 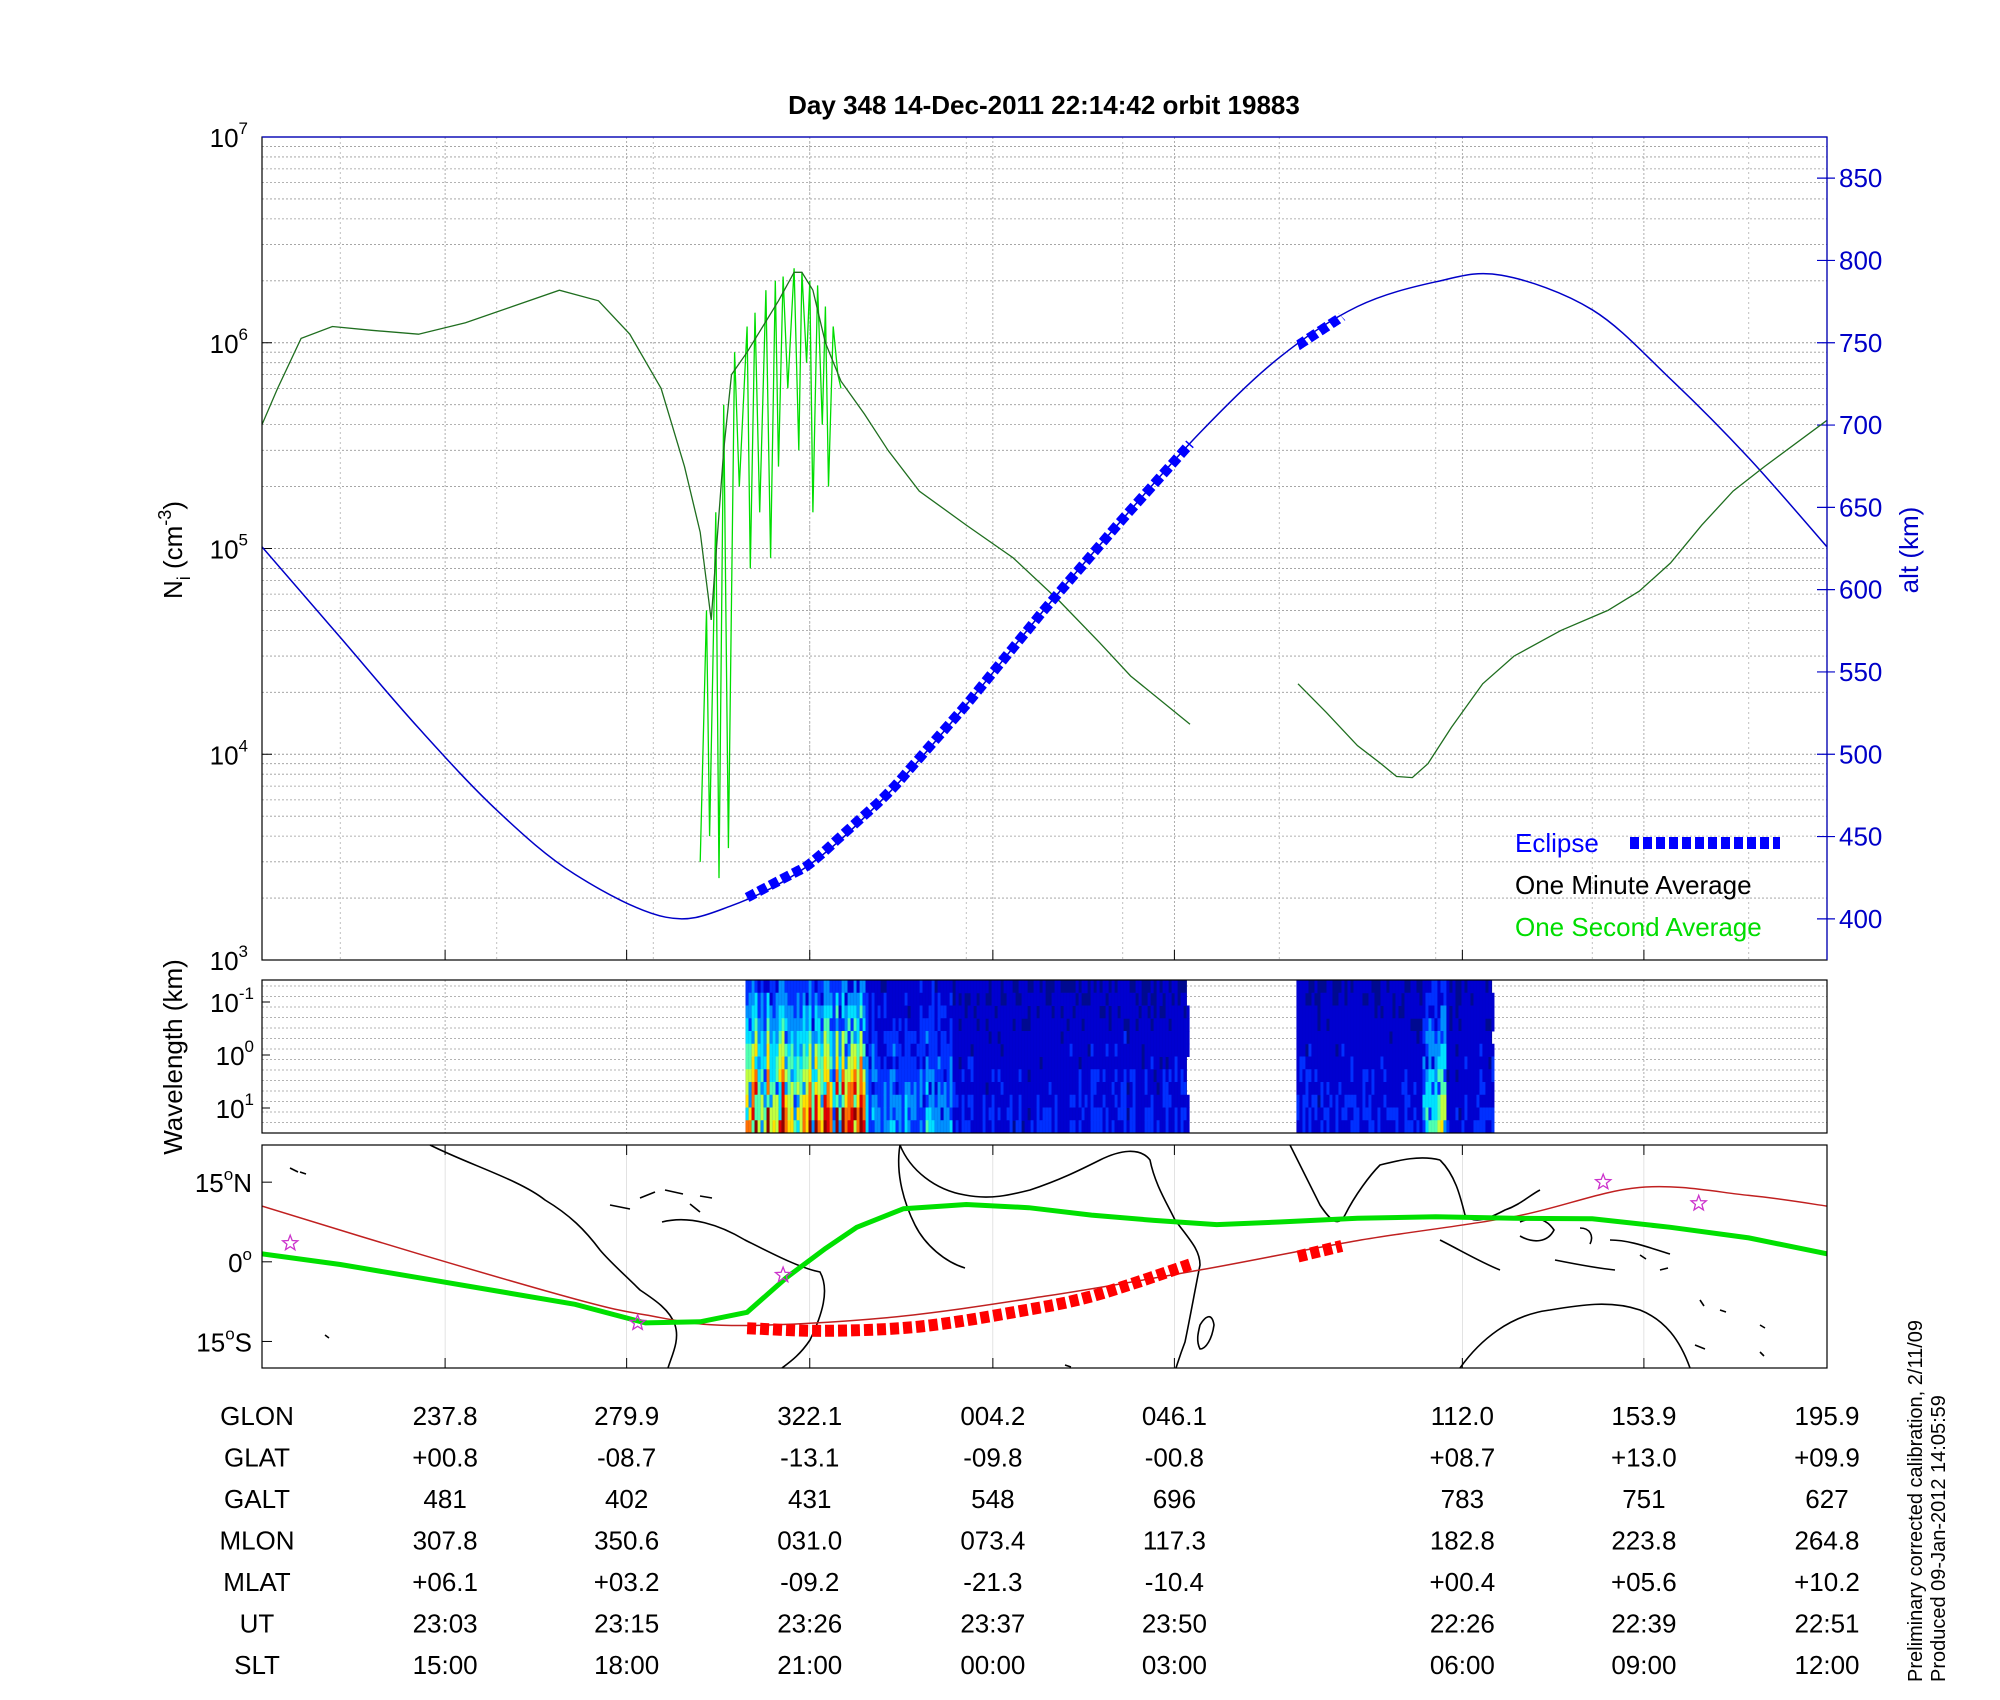 I want to click on ephemeris-cell: 046.1, so click(x=1174, y=1416).